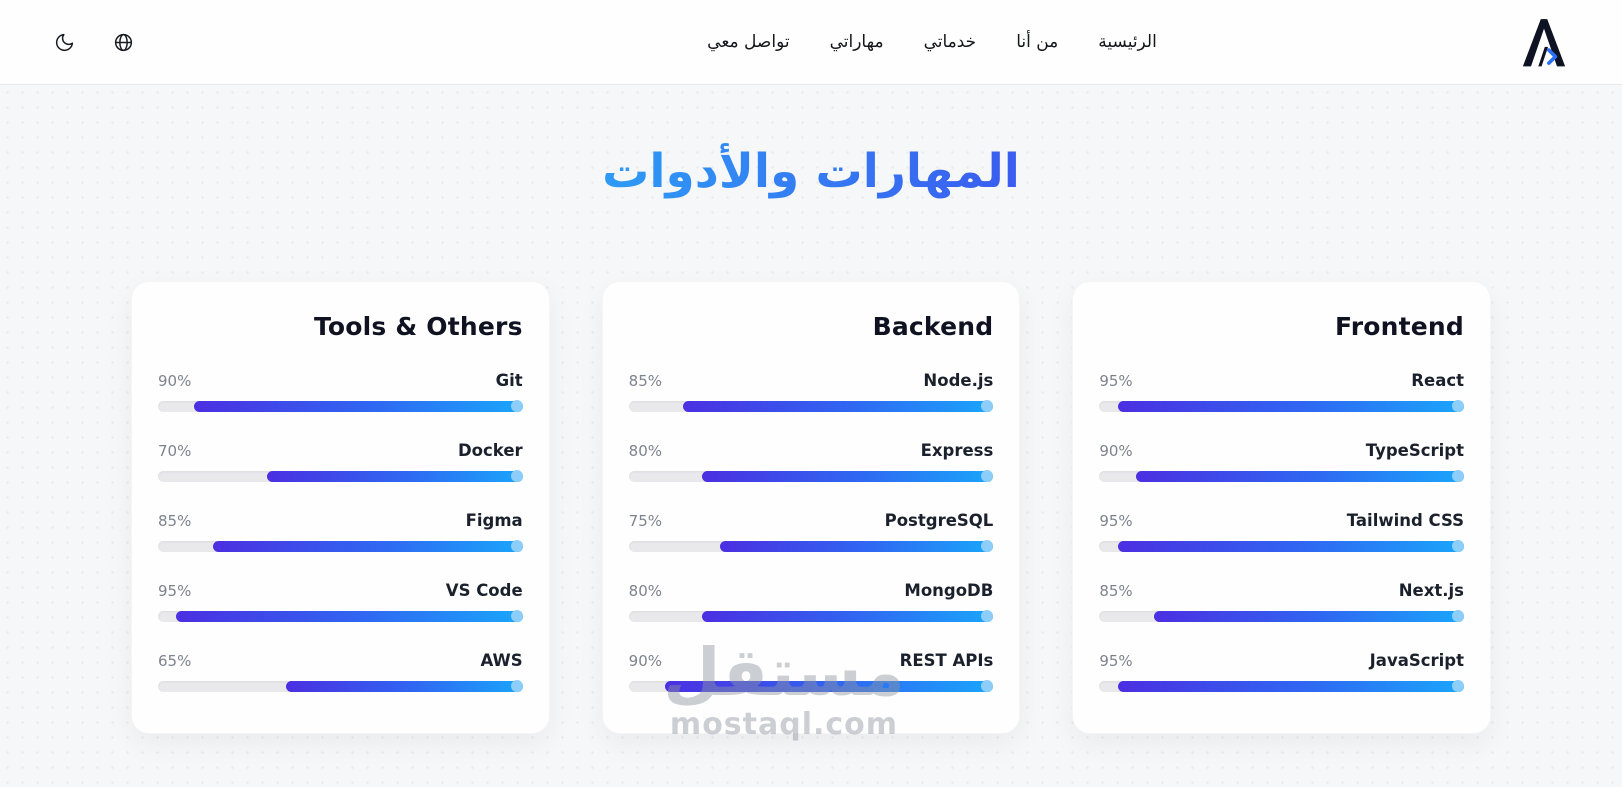  Describe the element at coordinates (856, 42) in the screenshot. I see `nav-item-skills: مهاراتي` at that location.